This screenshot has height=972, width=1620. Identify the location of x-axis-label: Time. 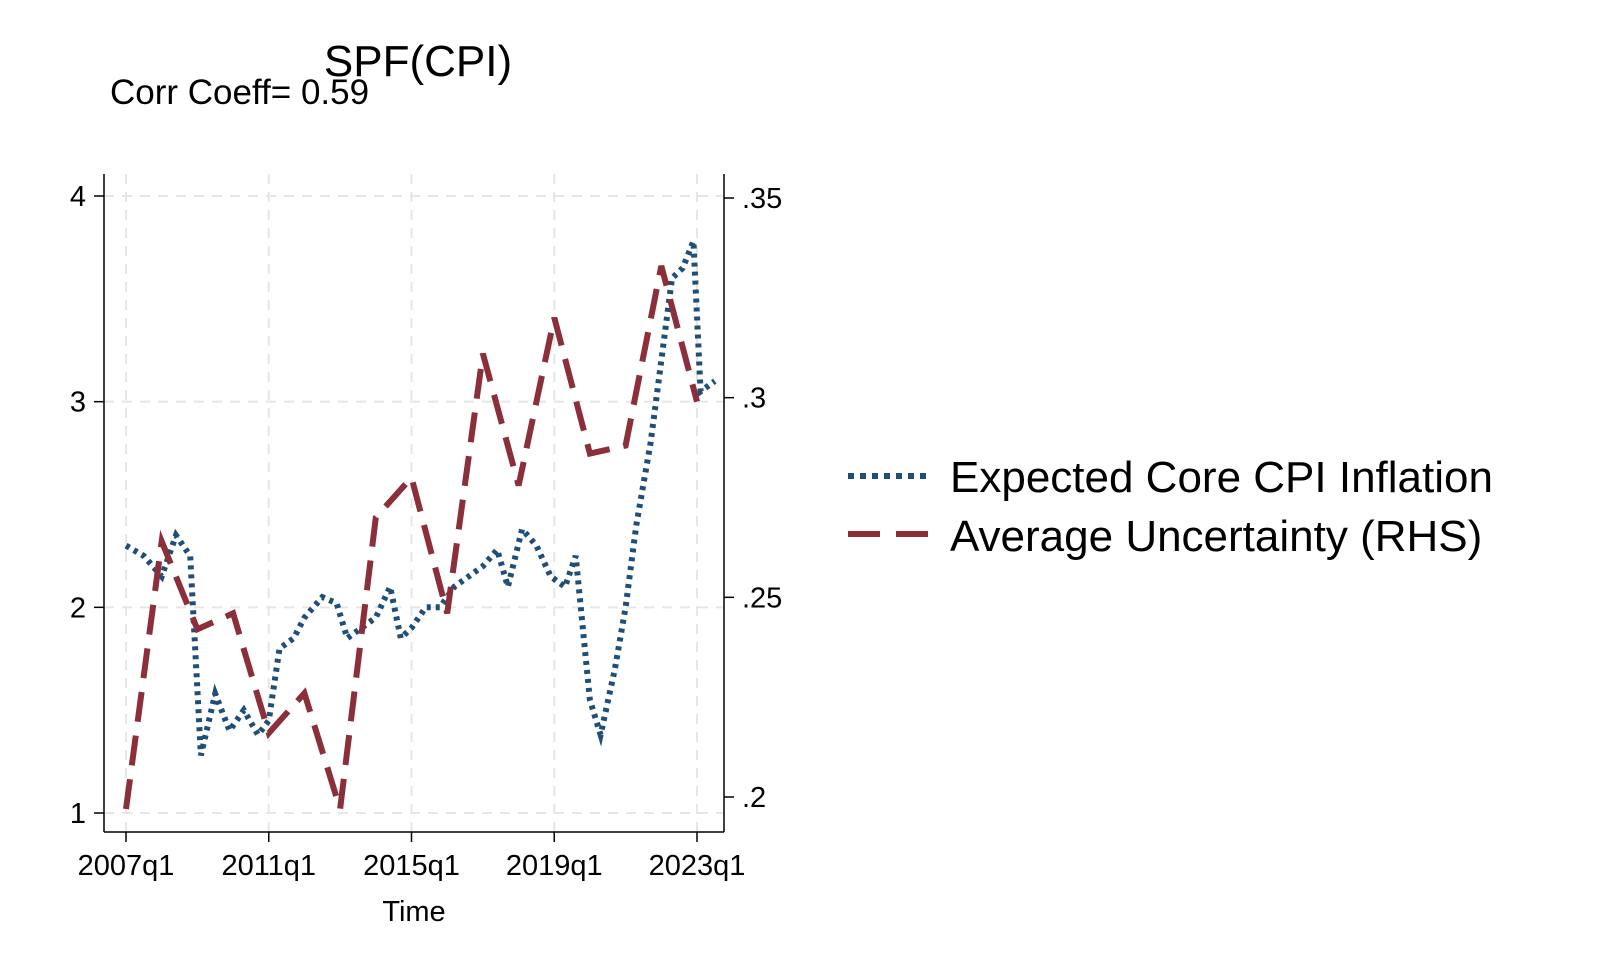
(413, 912).